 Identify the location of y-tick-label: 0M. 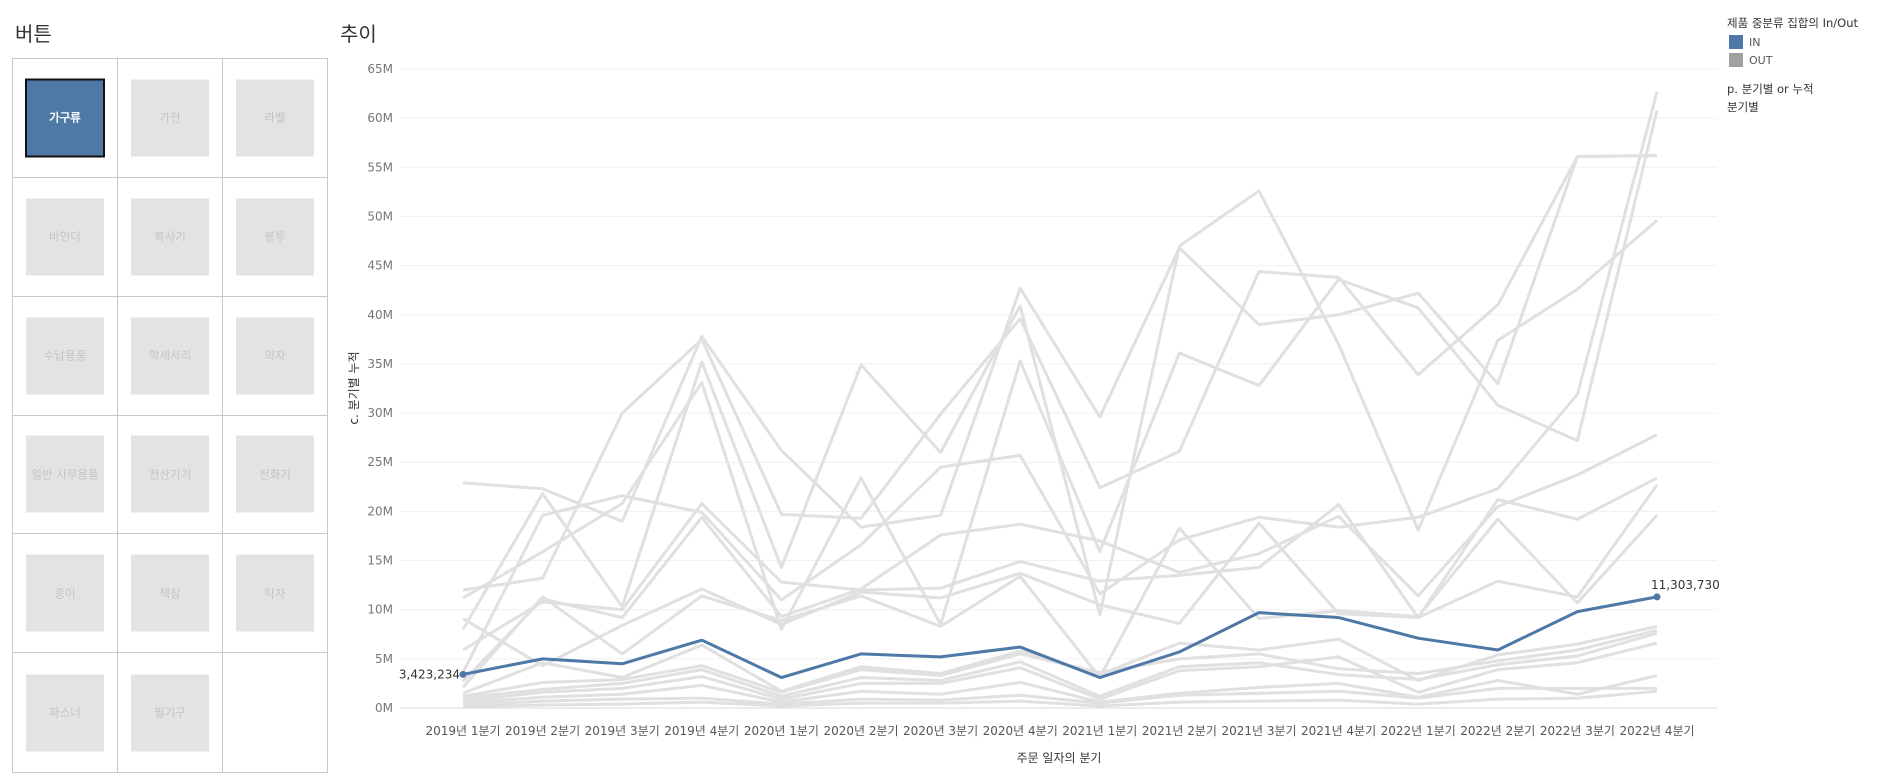
(384, 708).